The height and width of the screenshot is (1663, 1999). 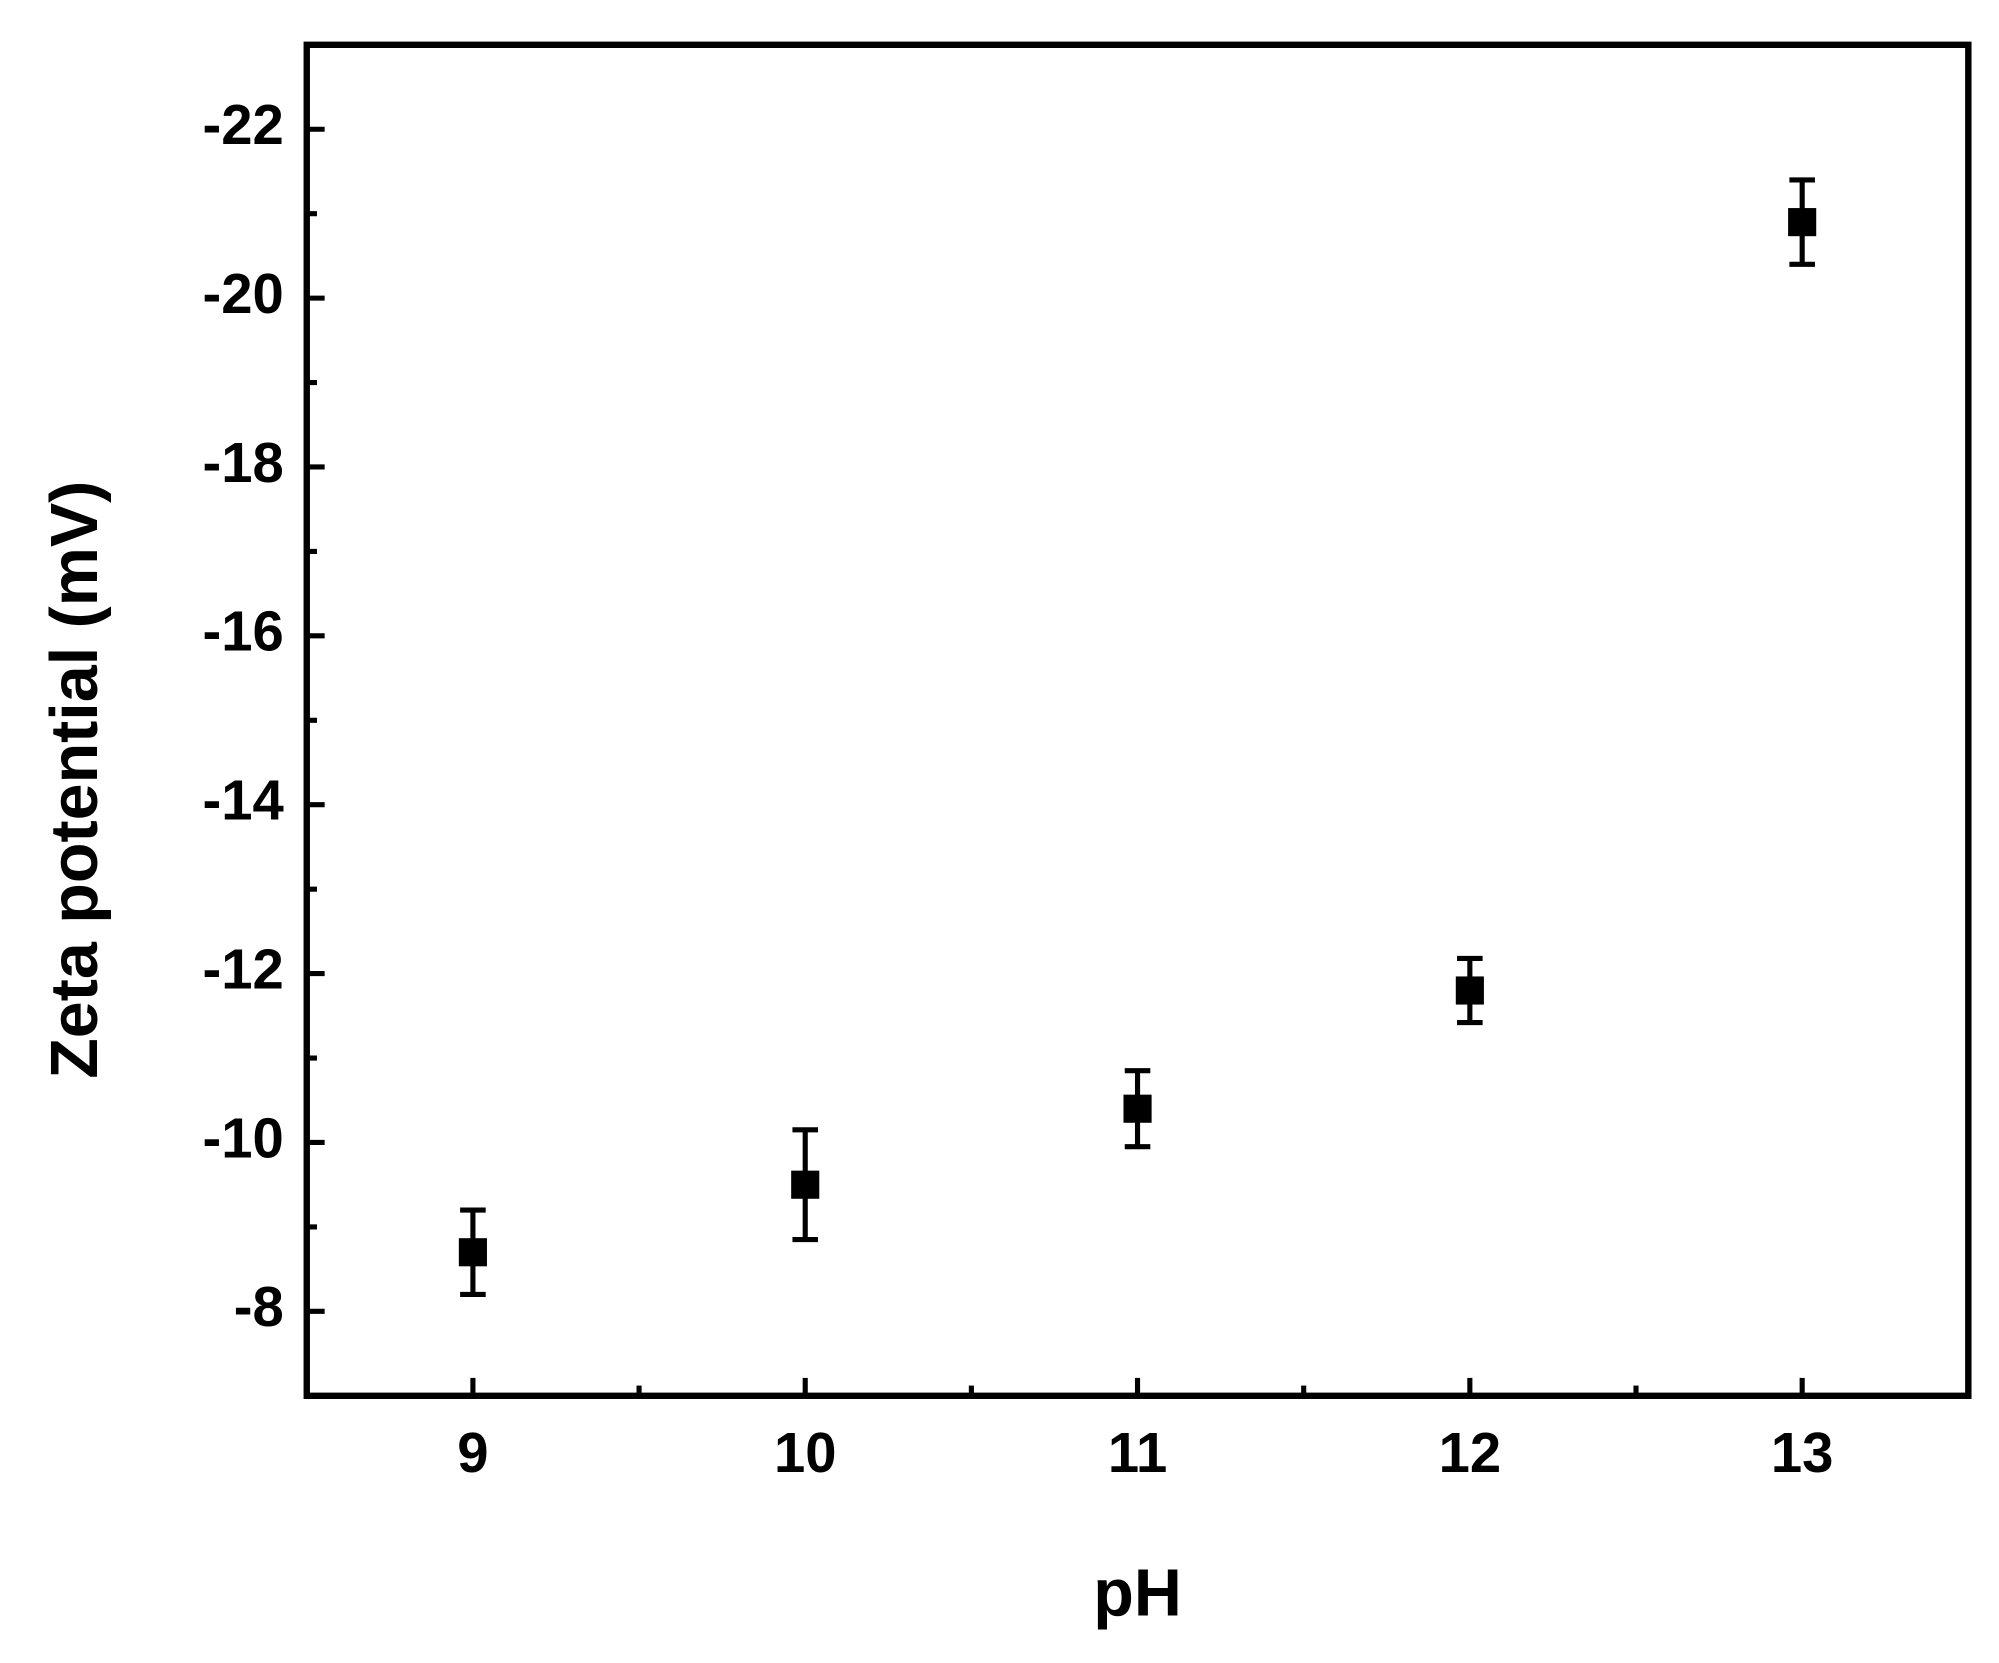 I want to click on y-tick-label: -10, so click(x=242, y=1137).